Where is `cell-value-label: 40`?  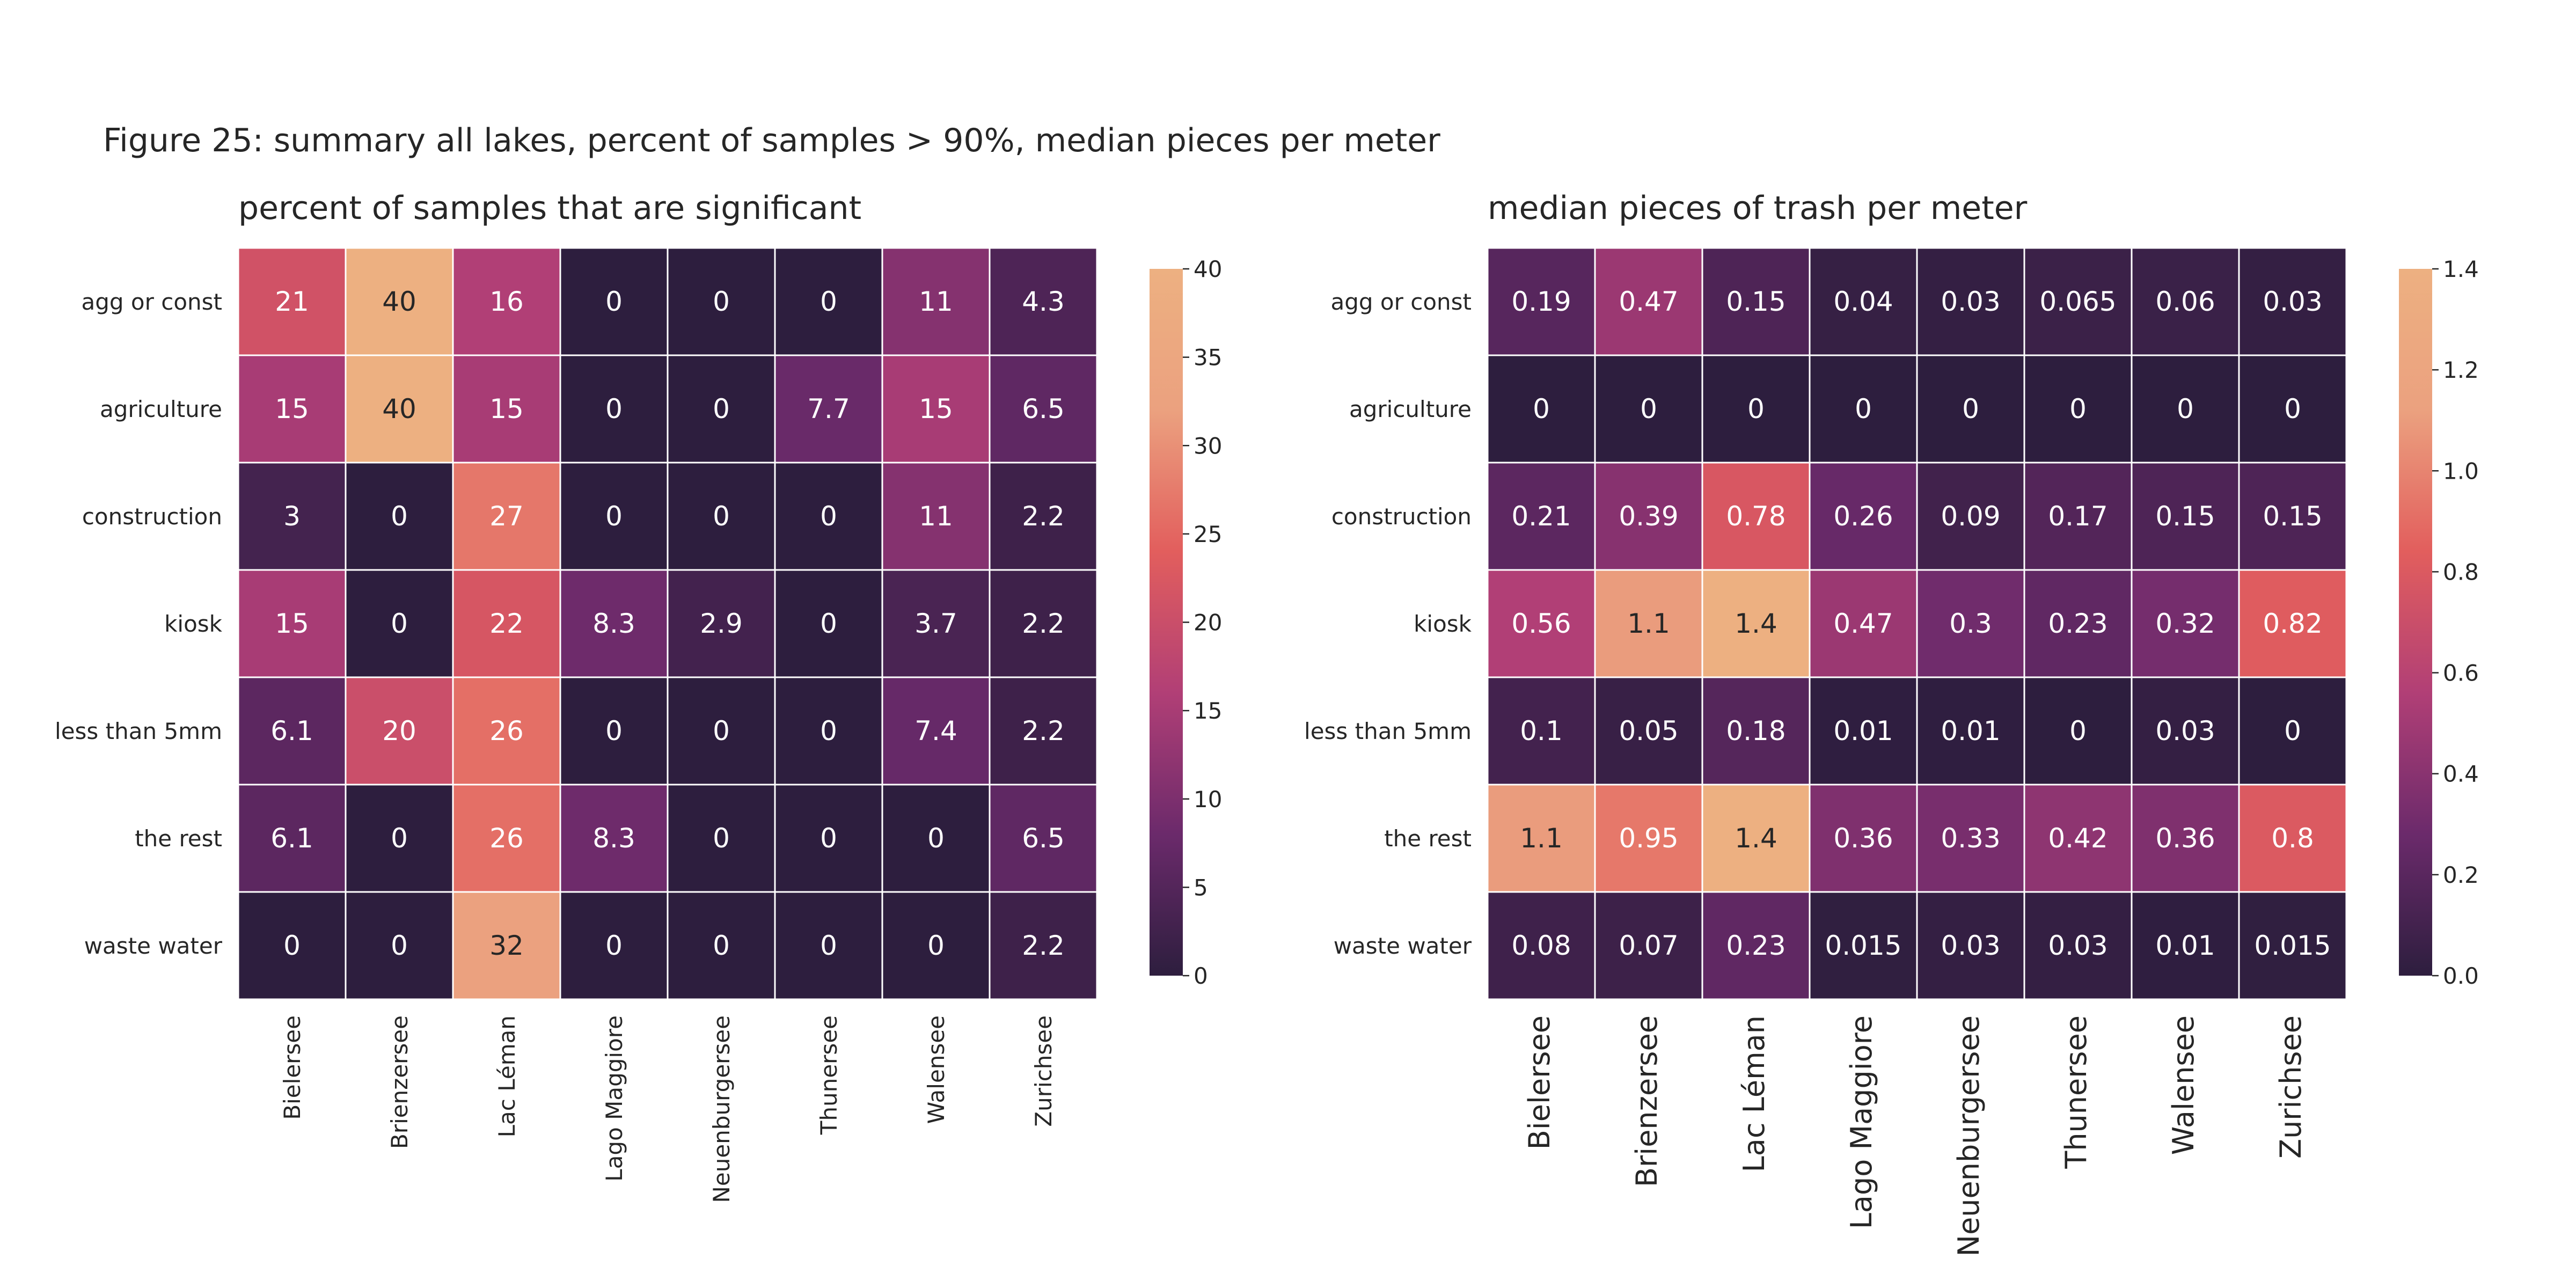 cell-value-label: 40 is located at coordinates (399, 301).